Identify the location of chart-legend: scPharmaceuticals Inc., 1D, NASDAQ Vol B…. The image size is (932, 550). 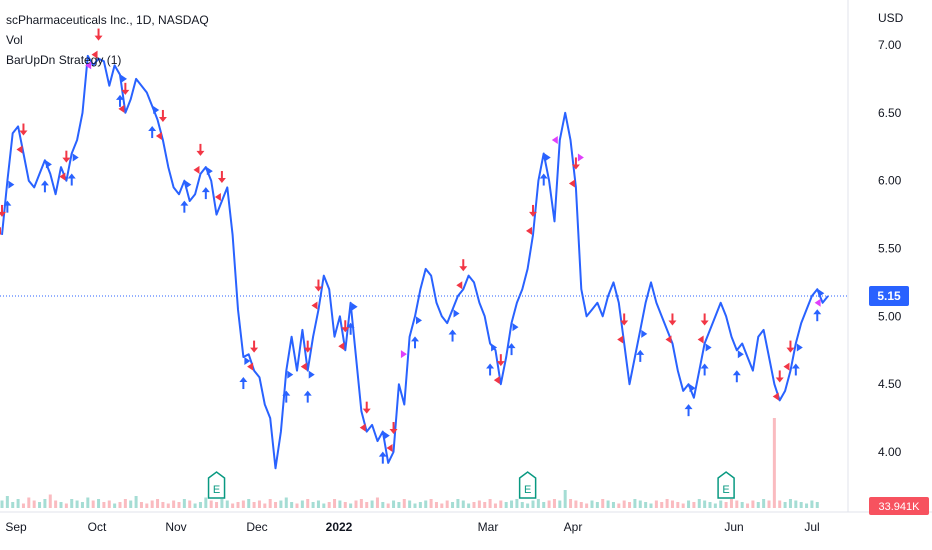
(107, 40).